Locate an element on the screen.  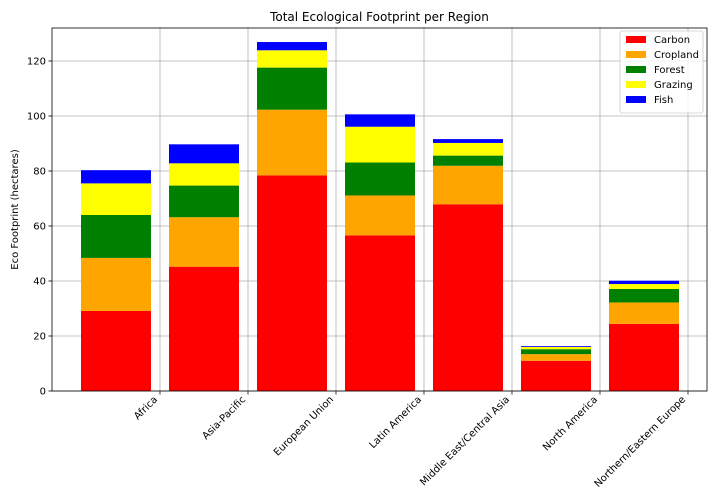
legend: Carbon Cropland Forest Grazing Fish is located at coordinates (661, 72).